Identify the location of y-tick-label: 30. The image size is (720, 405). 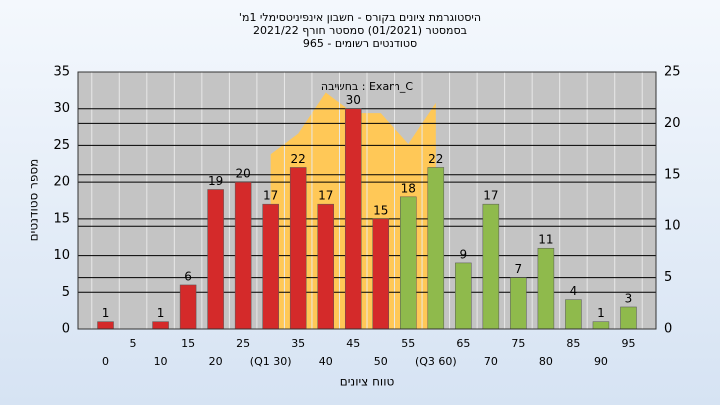
(61, 108).